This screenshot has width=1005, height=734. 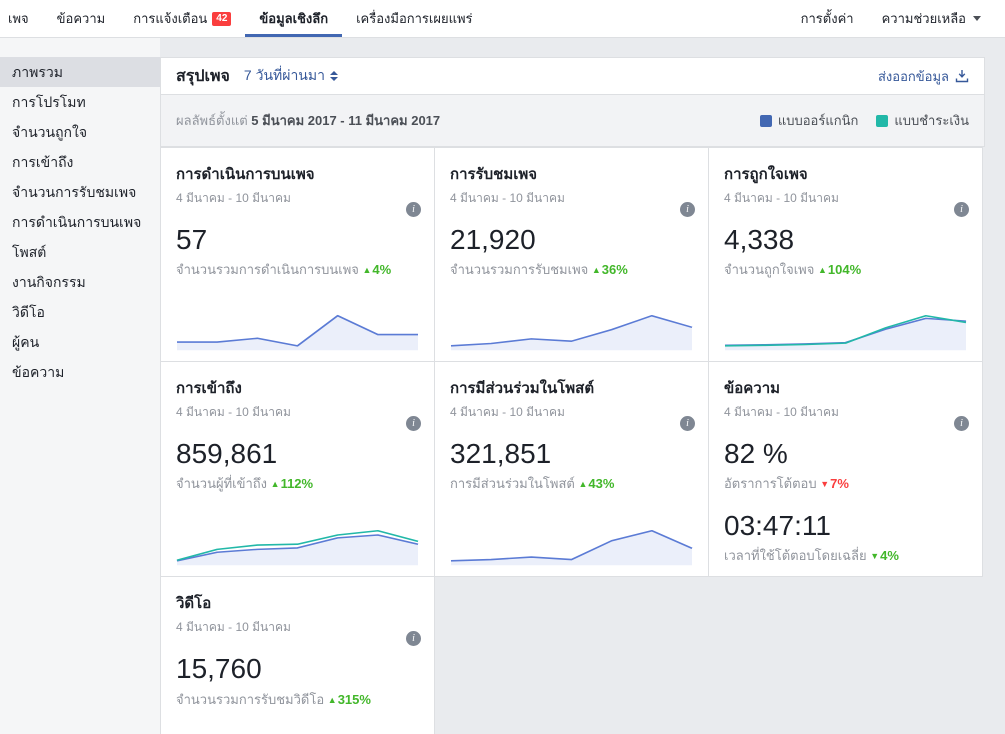 What do you see at coordinates (49, 282) in the screenshot?
I see `sidebar-item-events: งานกิจกรรม` at bounding box center [49, 282].